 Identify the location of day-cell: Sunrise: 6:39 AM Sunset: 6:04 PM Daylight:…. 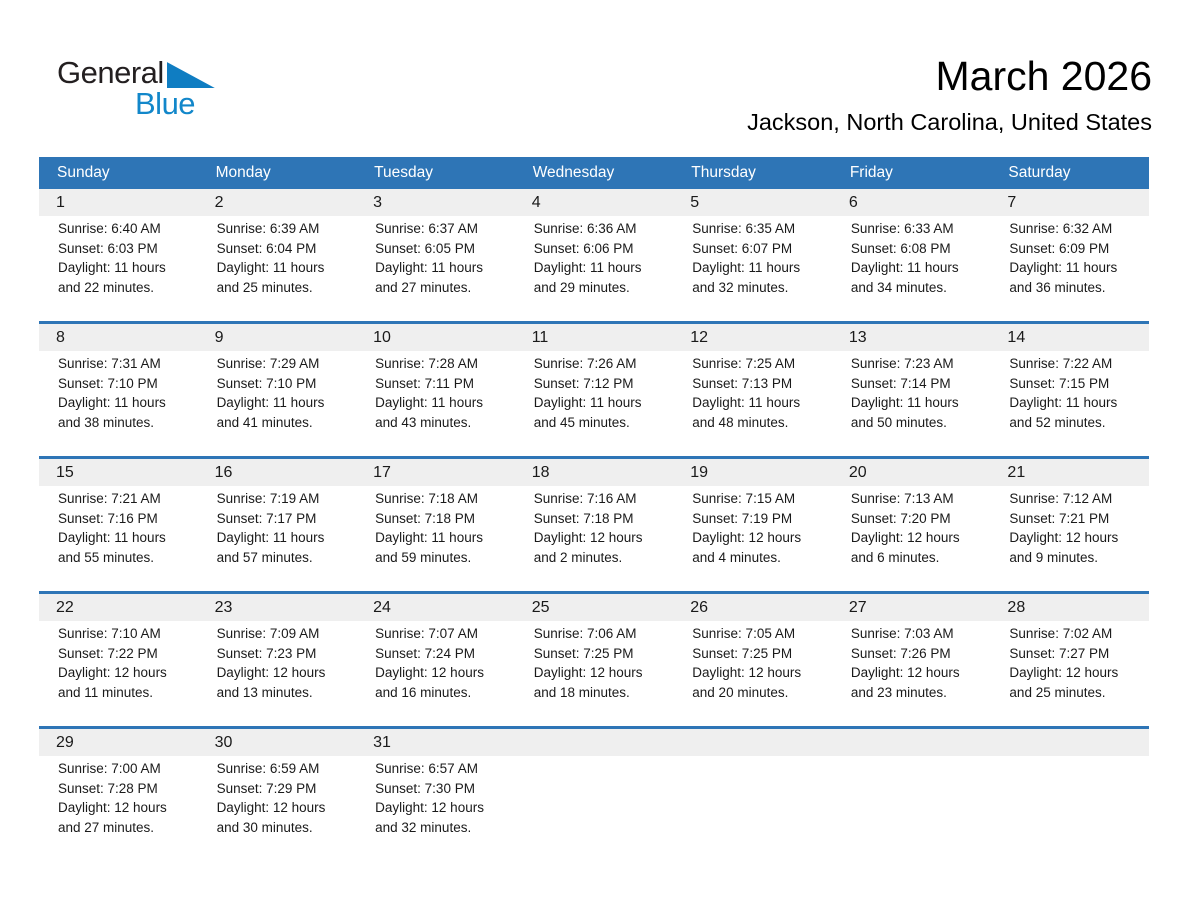
(277, 256).